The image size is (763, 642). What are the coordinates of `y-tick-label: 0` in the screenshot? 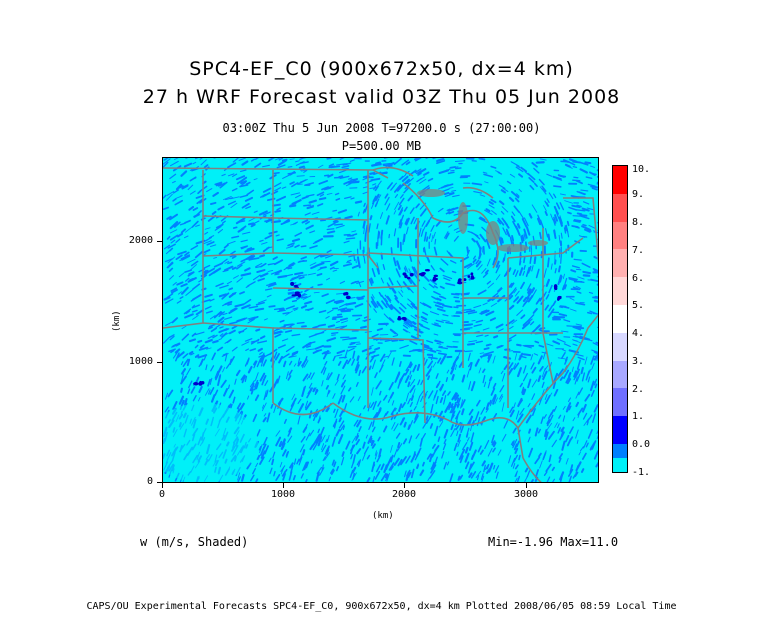 It's located at (149, 481).